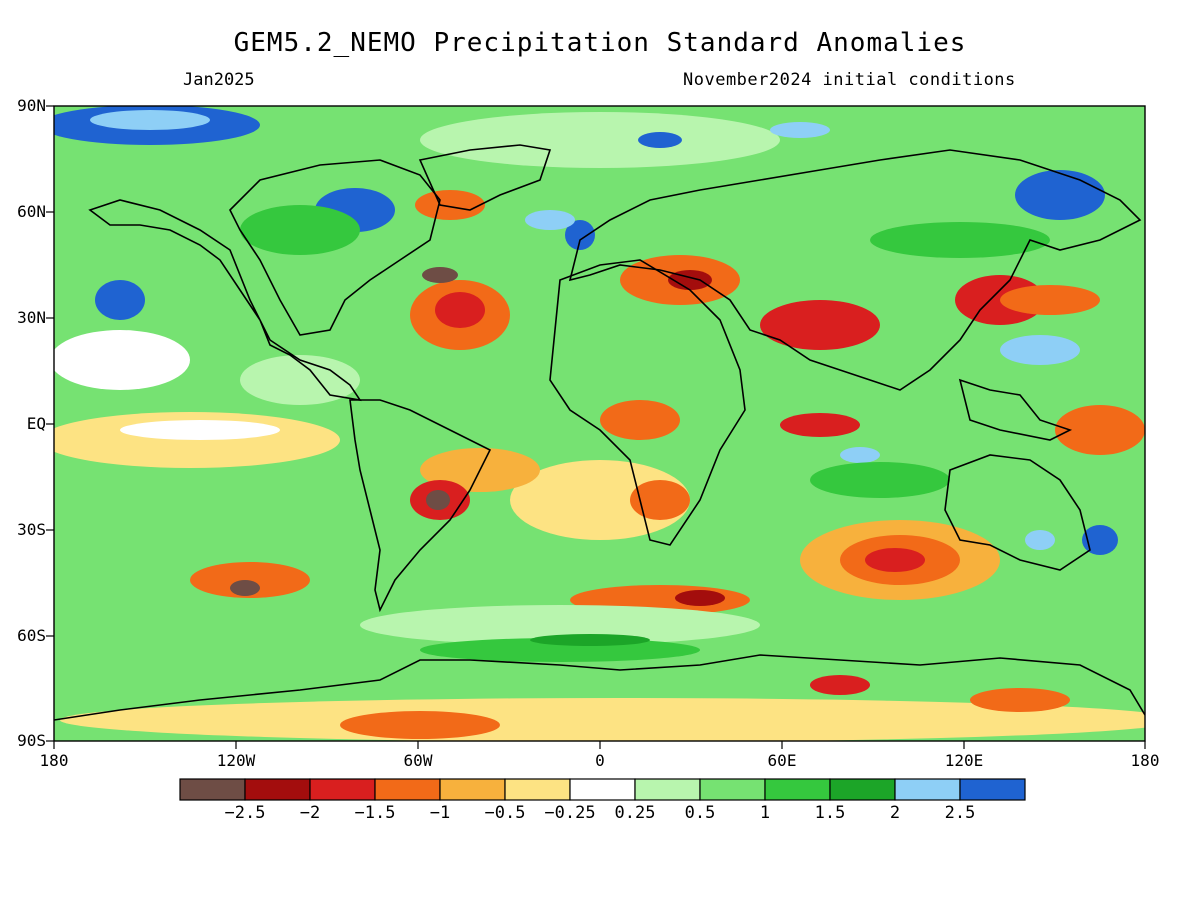  Describe the element at coordinates (505, 813) in the screenshot. I see `colorbar-label: −0.5` at that location.